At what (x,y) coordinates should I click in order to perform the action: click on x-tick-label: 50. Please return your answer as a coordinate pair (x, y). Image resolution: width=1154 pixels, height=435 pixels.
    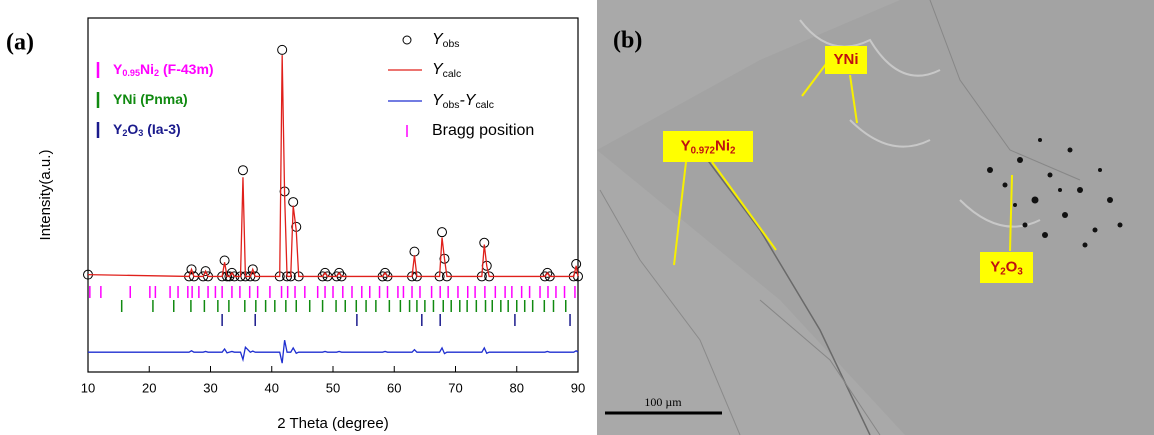
    Looking at the image, I should click on (333, 387).